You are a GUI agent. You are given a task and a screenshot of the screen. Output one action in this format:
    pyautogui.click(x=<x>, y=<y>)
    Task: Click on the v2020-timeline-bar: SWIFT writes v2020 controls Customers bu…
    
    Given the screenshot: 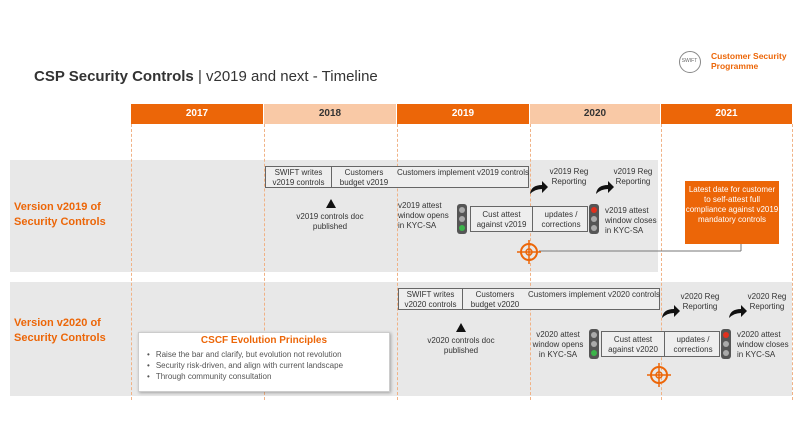 What is the action you would take?
    pyautogui.click(x=529, y=299)
    